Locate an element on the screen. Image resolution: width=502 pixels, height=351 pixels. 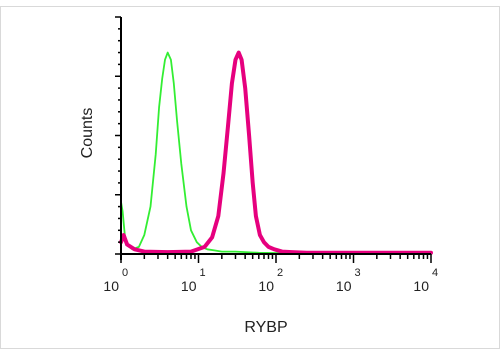
x-tick-label-exponent: 2 is located at coordinates (280, 273).